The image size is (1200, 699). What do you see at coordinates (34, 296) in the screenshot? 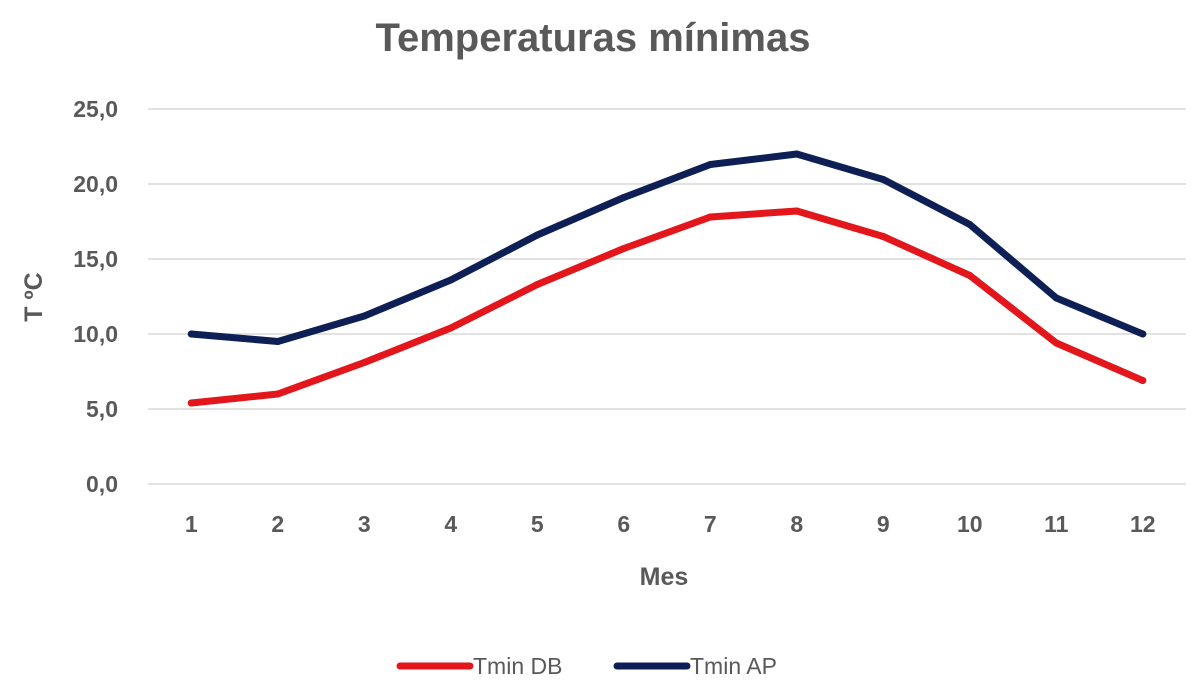
I see `y-axis-title: T ºC` at bounding box center [34, 296].